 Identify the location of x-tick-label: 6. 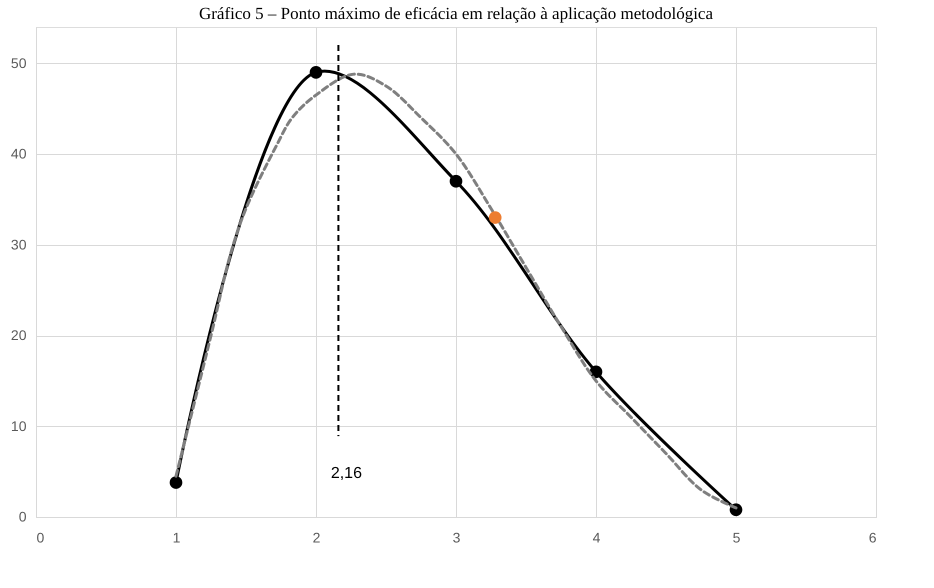
(872, 538).